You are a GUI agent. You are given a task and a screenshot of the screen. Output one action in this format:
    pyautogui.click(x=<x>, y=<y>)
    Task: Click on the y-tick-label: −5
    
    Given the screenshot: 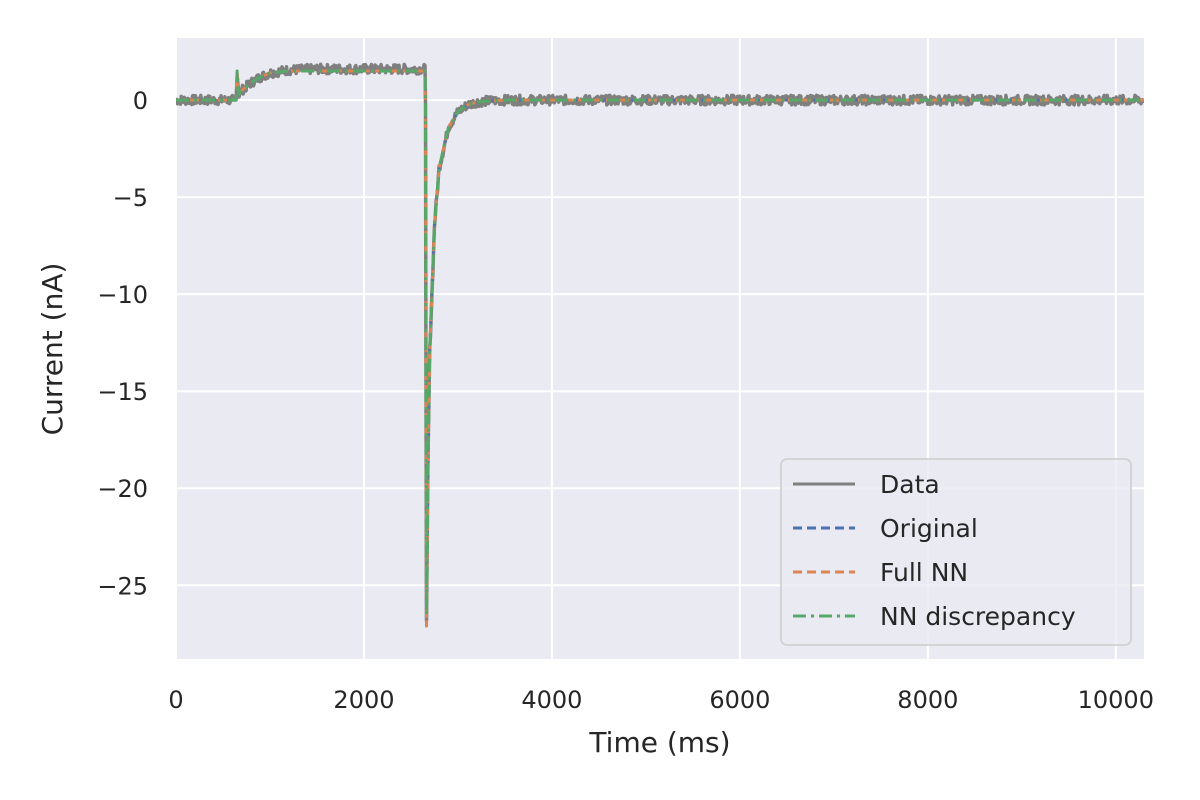 What is the action you would take?
    pyautogui.click(x=130, y=198)
    